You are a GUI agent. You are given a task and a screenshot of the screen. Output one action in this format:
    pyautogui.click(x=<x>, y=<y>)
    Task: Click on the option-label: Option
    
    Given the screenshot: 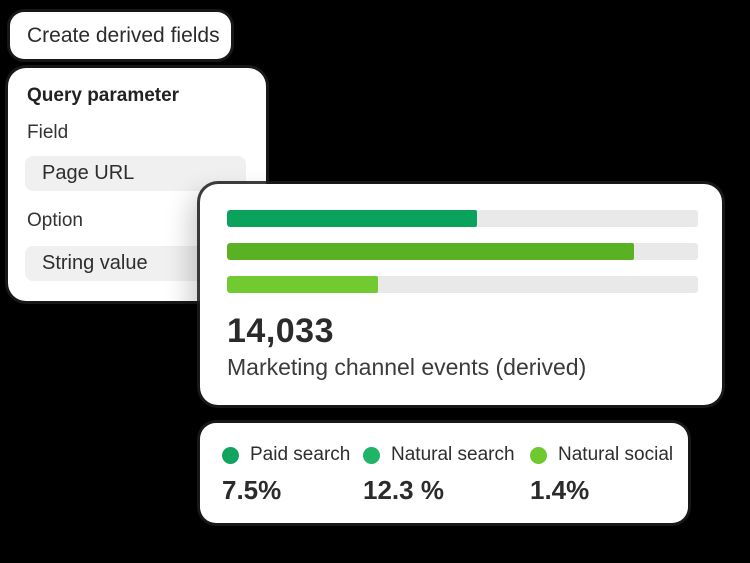 What is the action you would take?
    pyautogui.click(x=55, y=220)
    